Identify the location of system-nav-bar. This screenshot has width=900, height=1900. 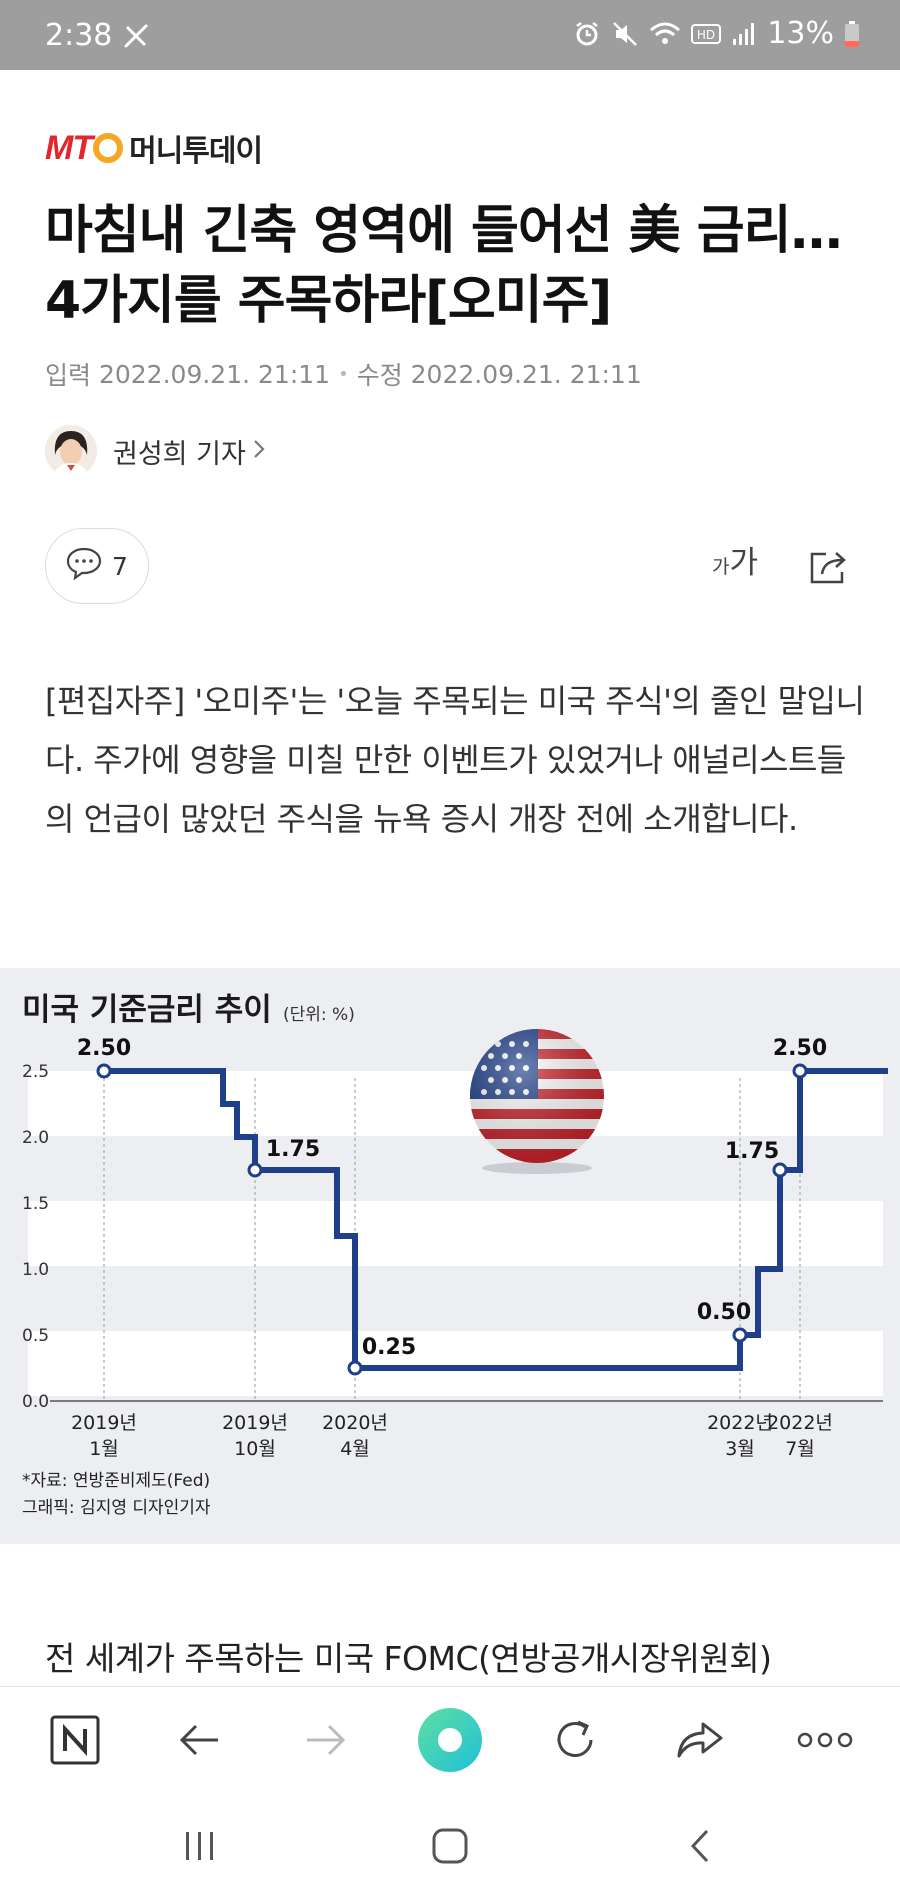
(450, 1845).